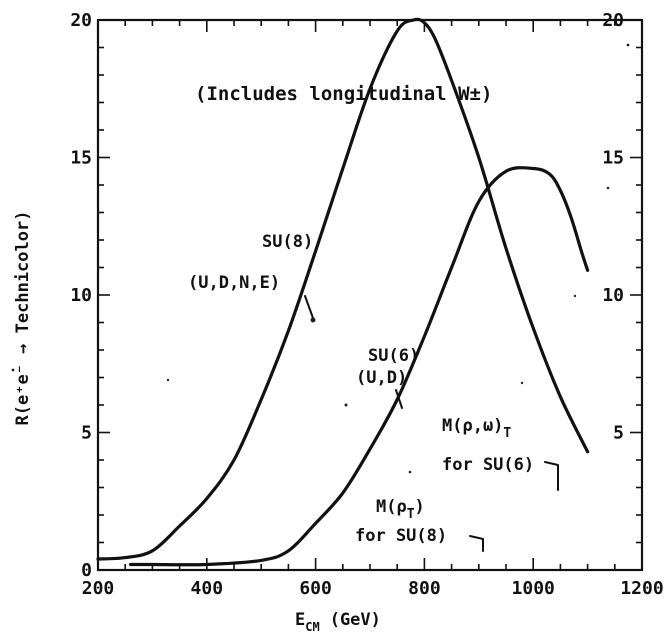 The image size is (667, 636). Describe the element at coordinates (86, 433) in the screenshot. I see `y-tick-label-left: 5` at that location.